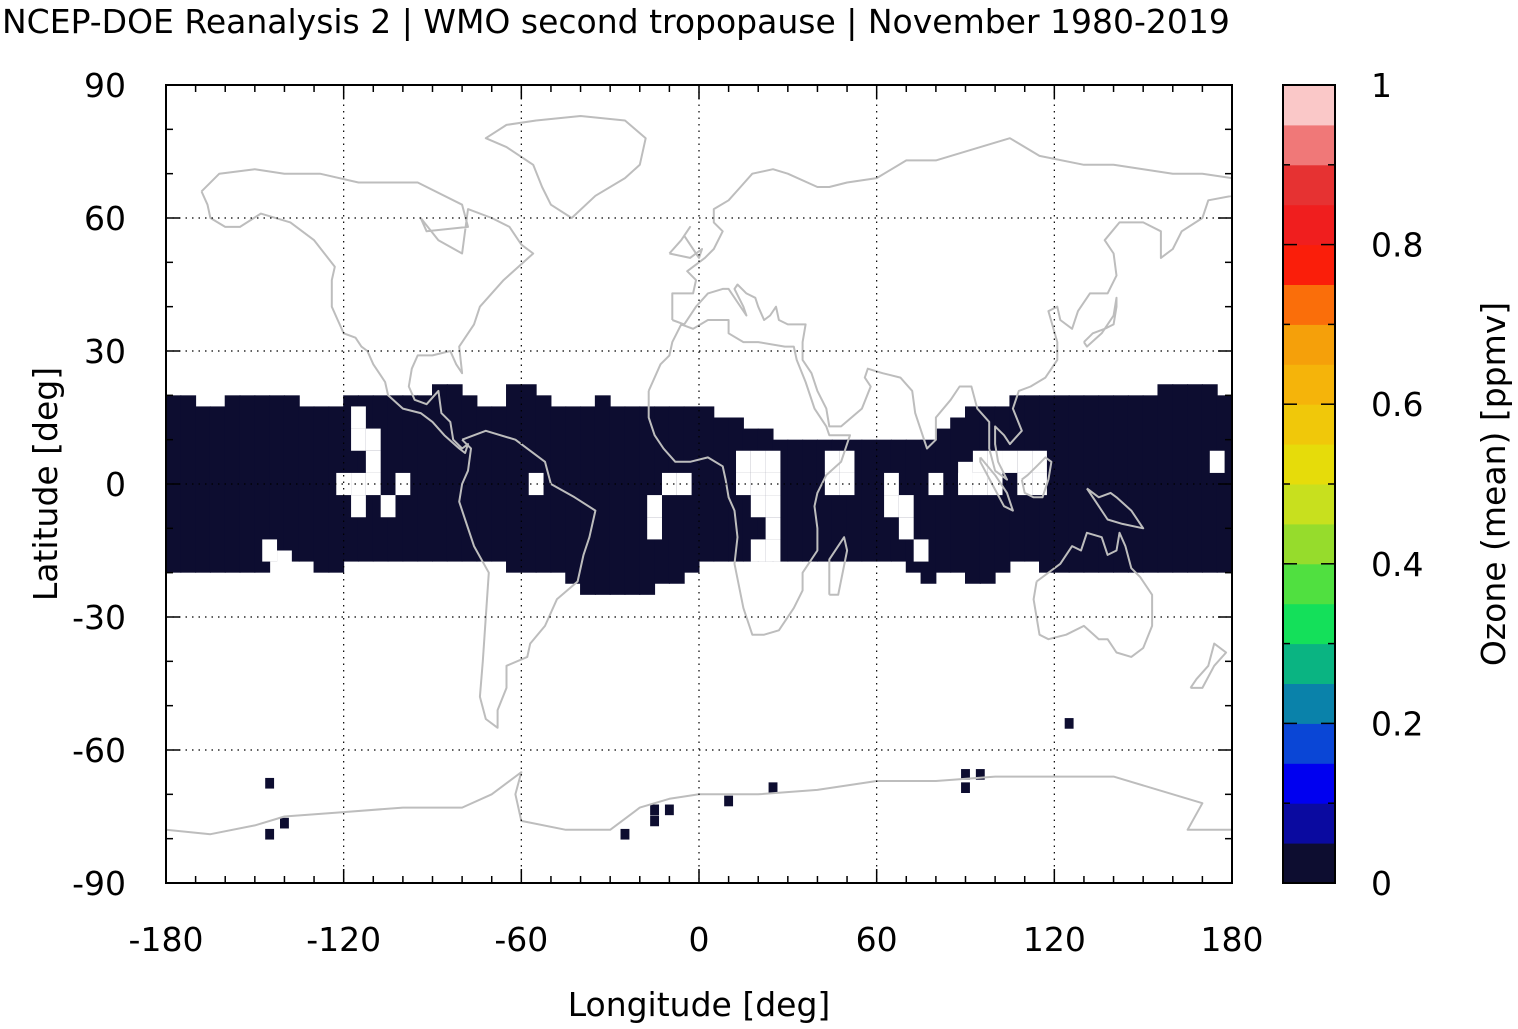 The width and height of the screenshot is (1518, 1029). What do you see at coordinates (105, 351) in the screenshot?
I see `y-tick-label: 30` at bounding box center [105, 351].